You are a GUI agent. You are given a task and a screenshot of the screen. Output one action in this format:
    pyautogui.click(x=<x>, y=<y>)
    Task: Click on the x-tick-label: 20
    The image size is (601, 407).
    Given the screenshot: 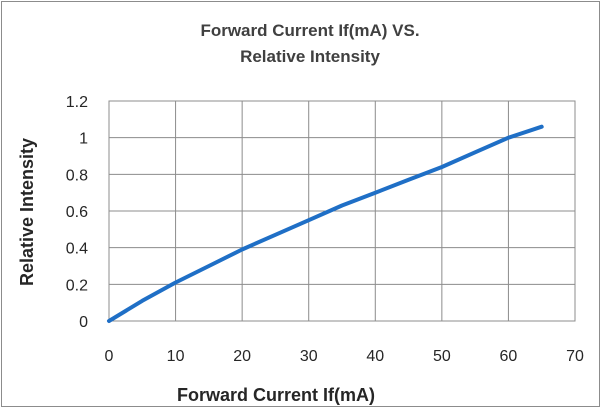 What is the action you would take?
    pyautogui.click(x=242, y=356)
    